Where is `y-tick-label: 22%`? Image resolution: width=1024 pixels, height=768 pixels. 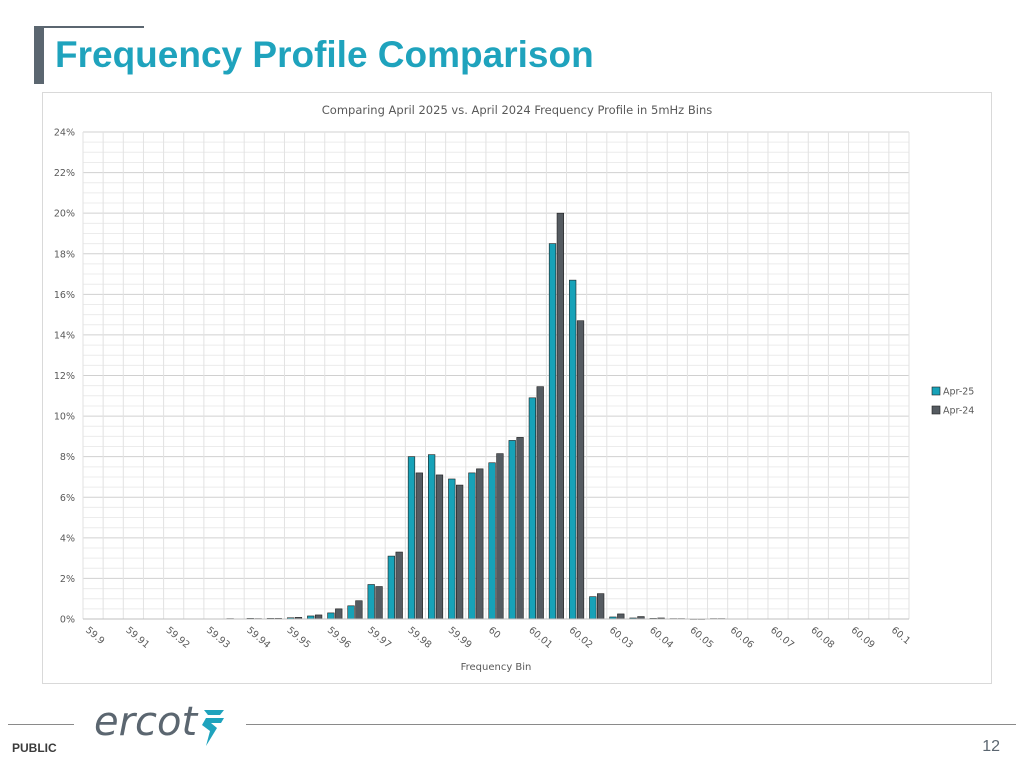 y-tick-label: 22% is located at coordinates (64, 173).